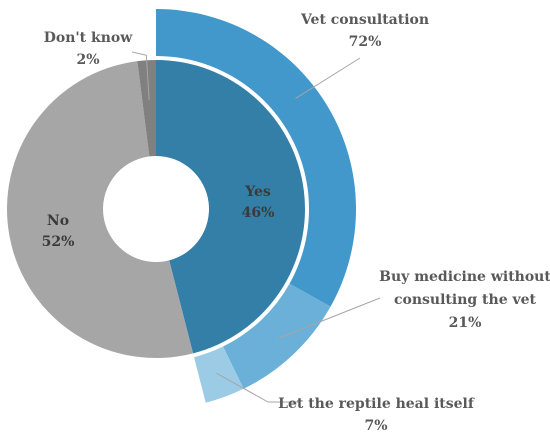 The height and width of the screenshot is (439, 550). What do you see at coordinates (365, 42) in the screenshot?
I see `label-vet-consultation-value: 72%` at bounding box center [365, 42].